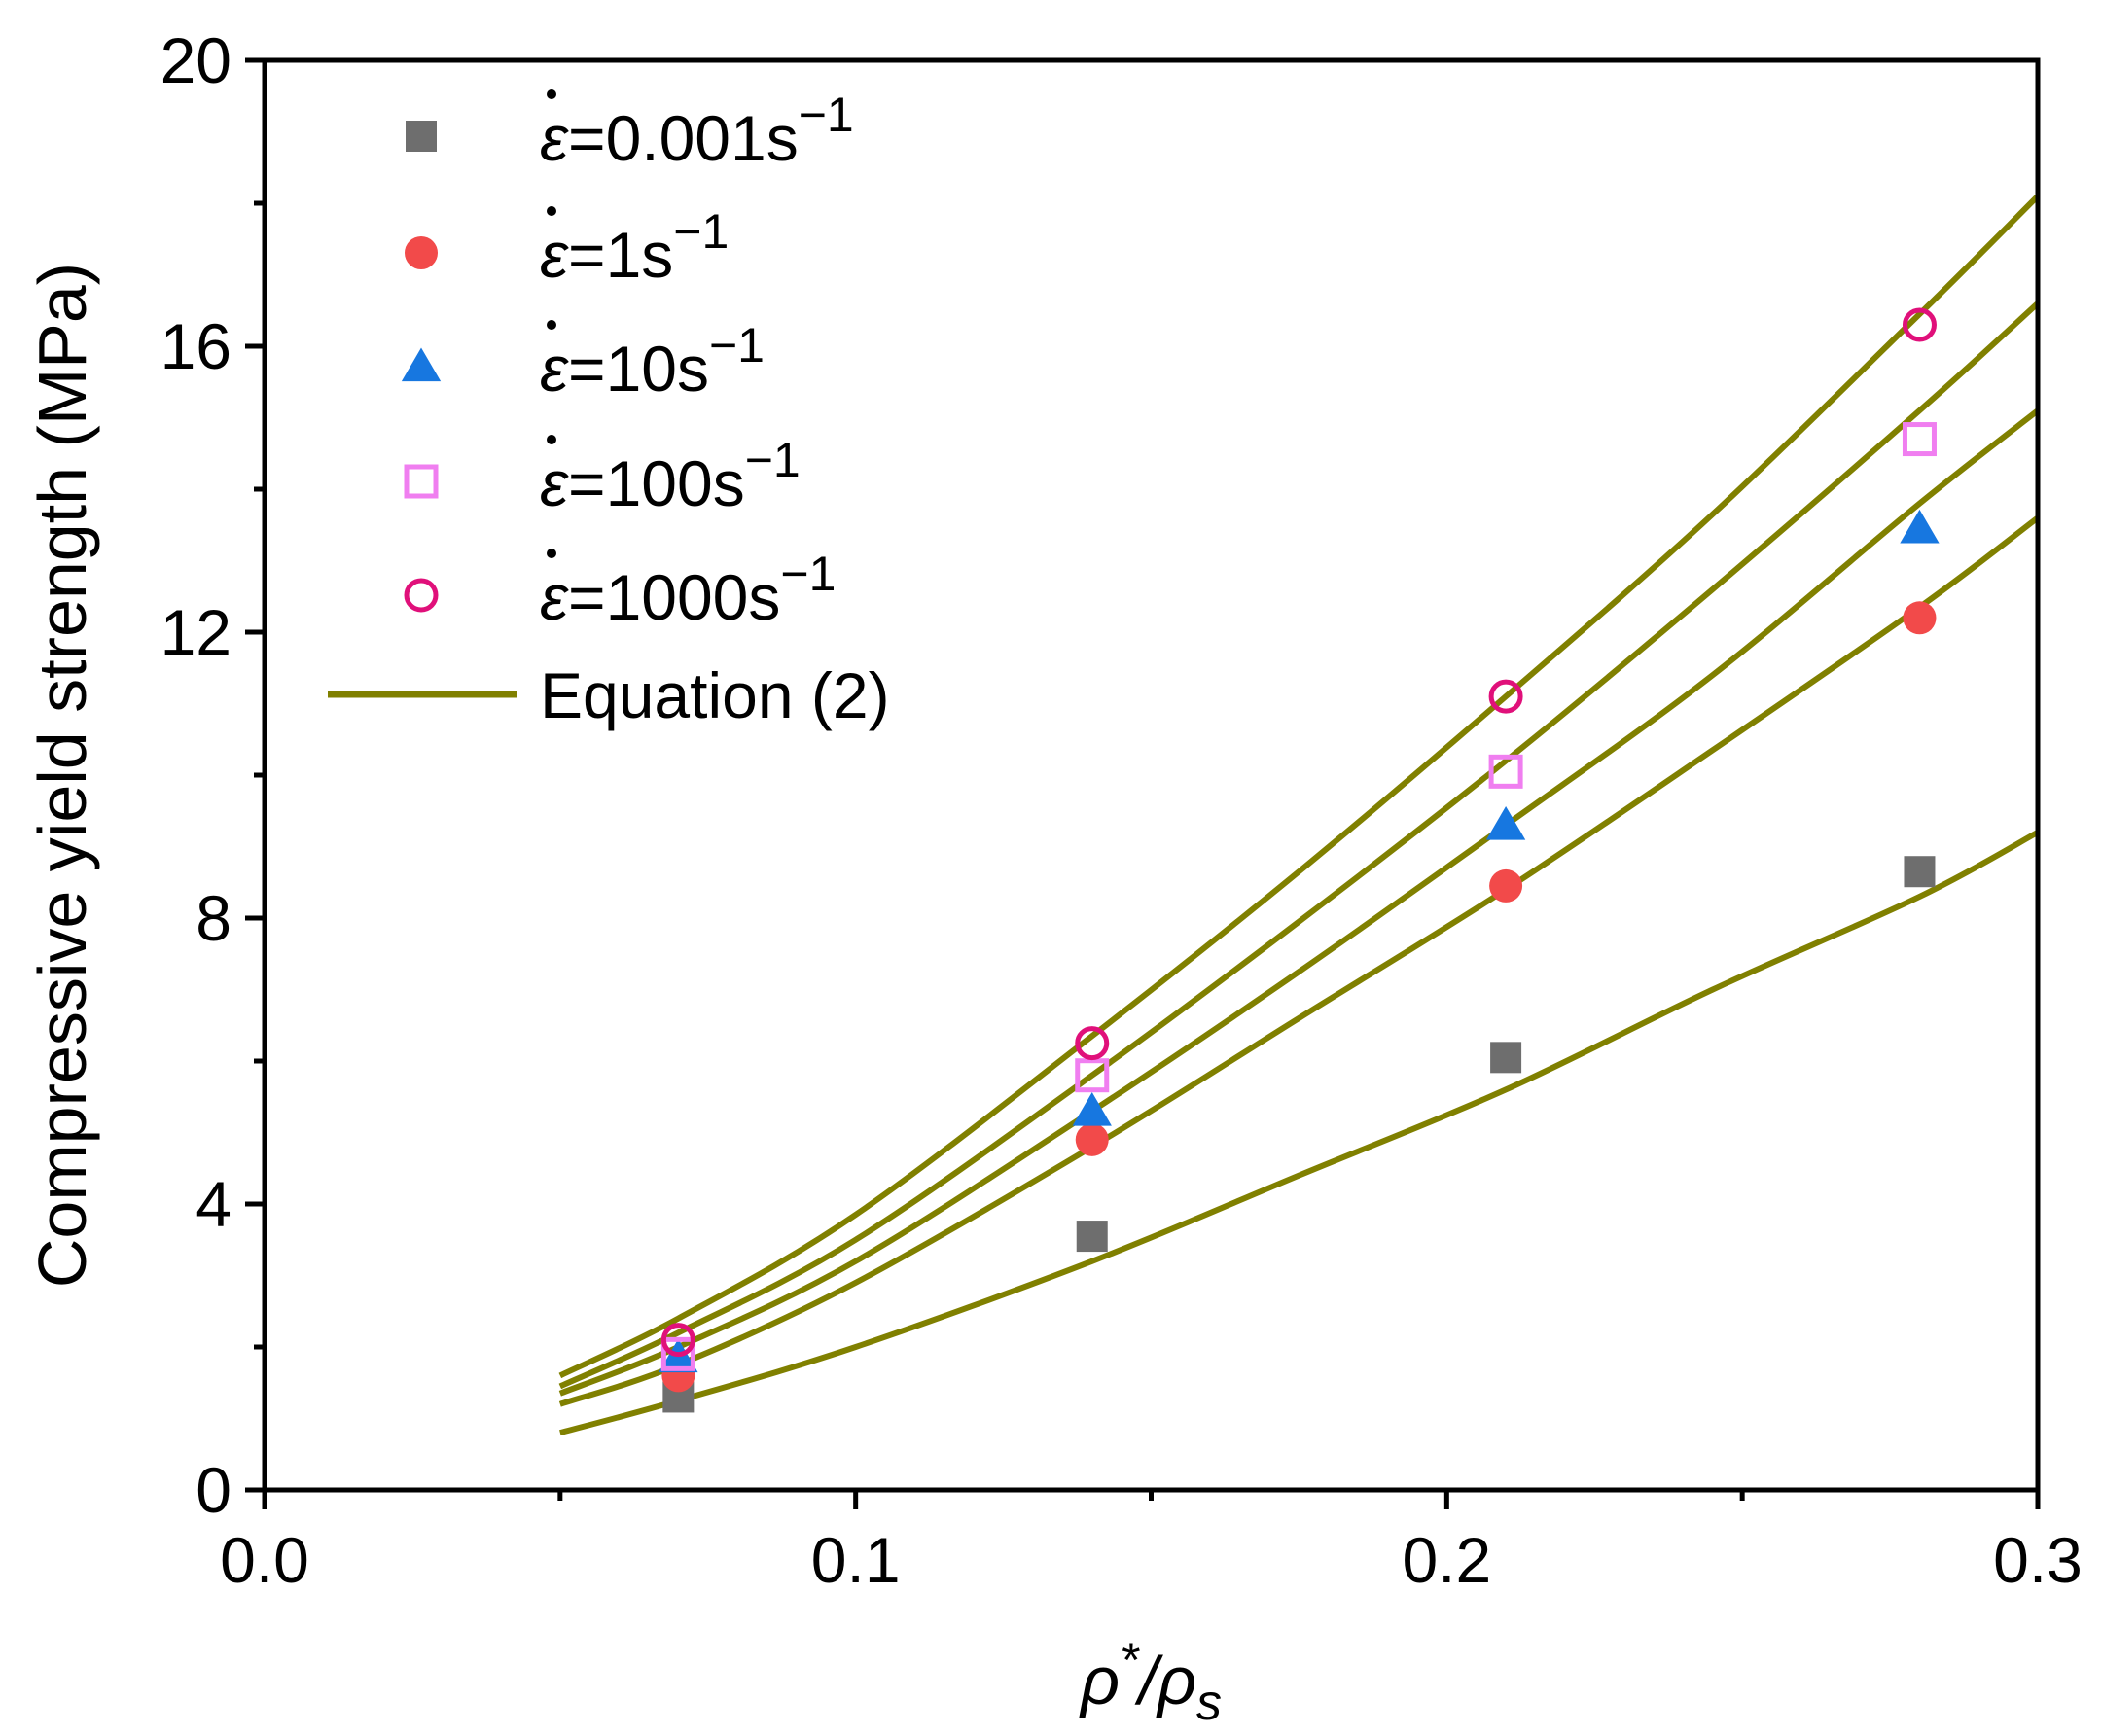 Image resolution: width=2102 pixels, height=1736 pixels. Describe the element at coordinates (1446, 1560) in the screenshot. I see `x-tick-label: 0.2` at that location.